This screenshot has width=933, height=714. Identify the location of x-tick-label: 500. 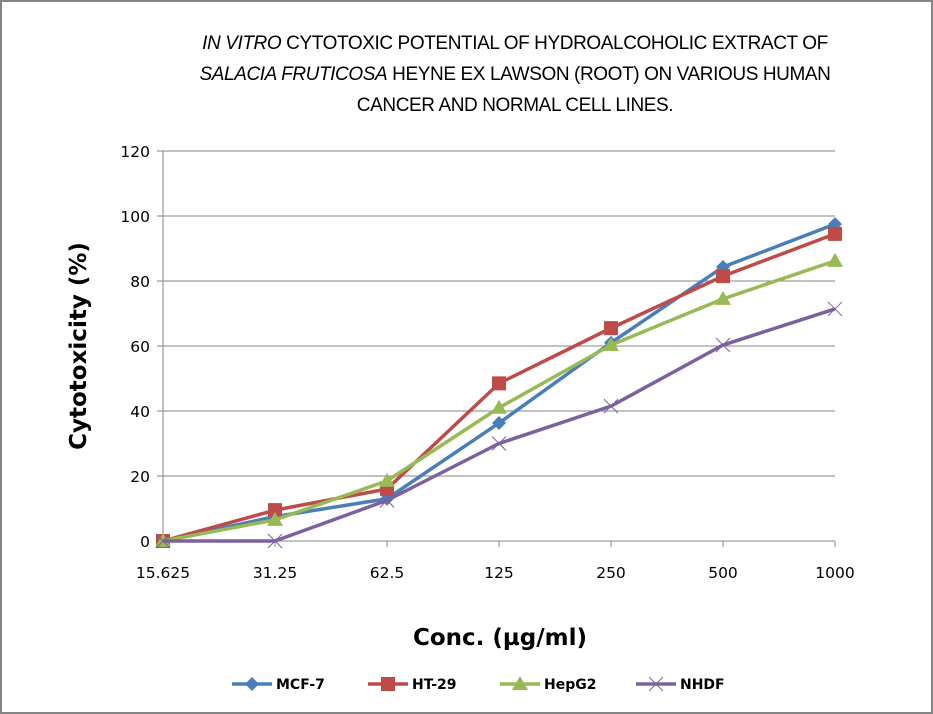
(723, 573).